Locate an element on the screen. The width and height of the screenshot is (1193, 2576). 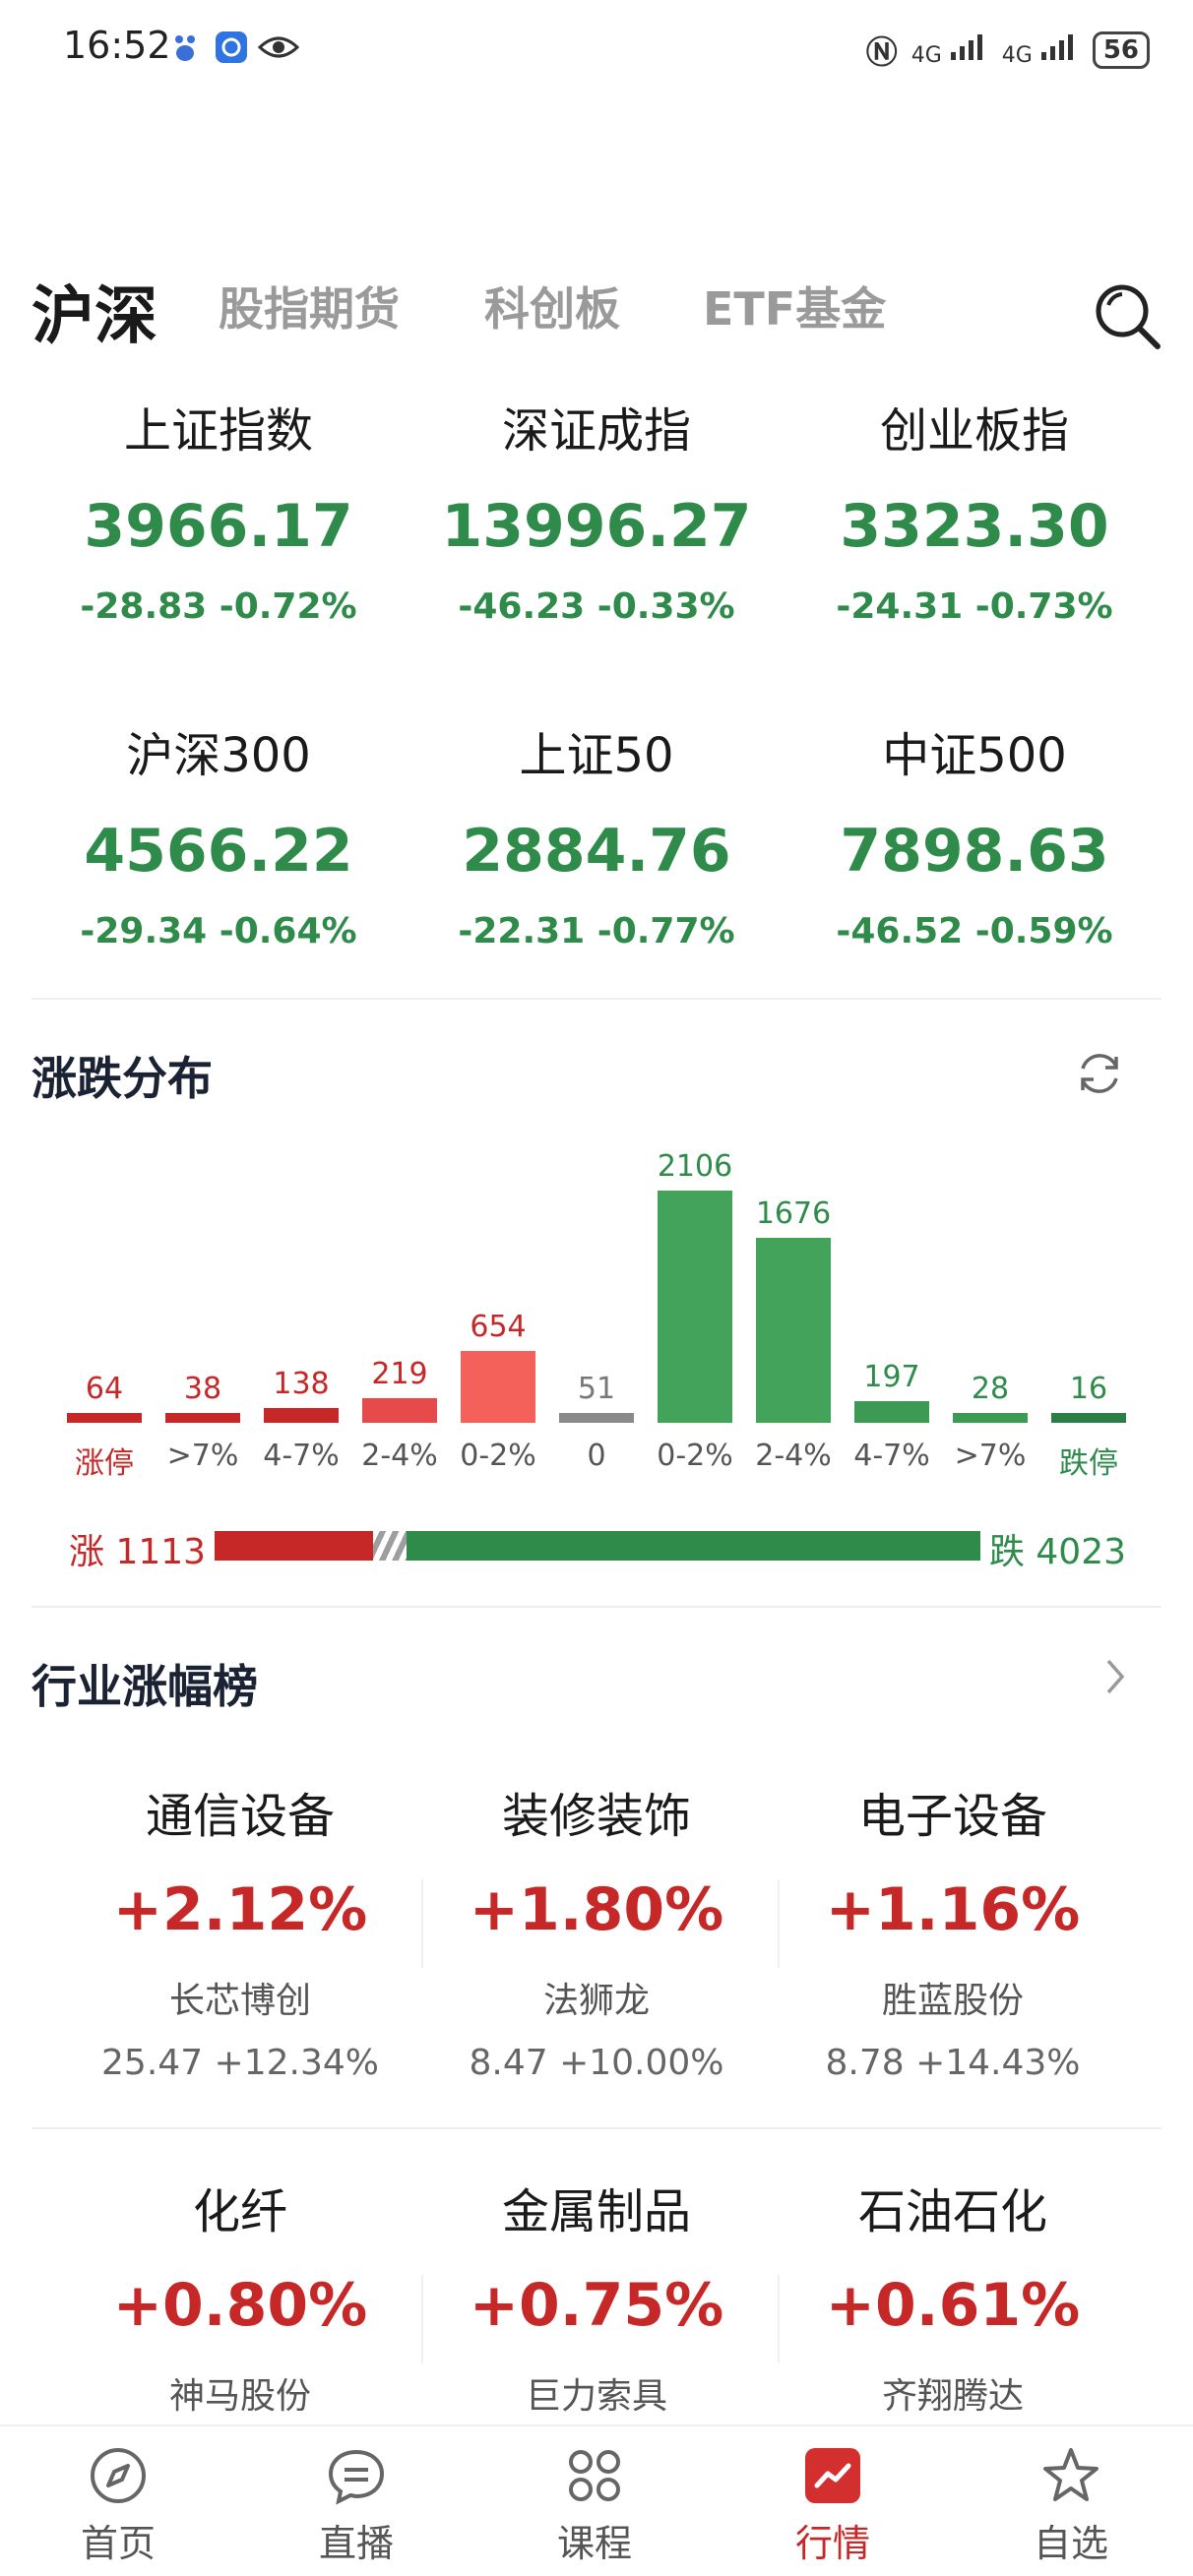
down-ratio-bar is located at coordinates (693, 1546).